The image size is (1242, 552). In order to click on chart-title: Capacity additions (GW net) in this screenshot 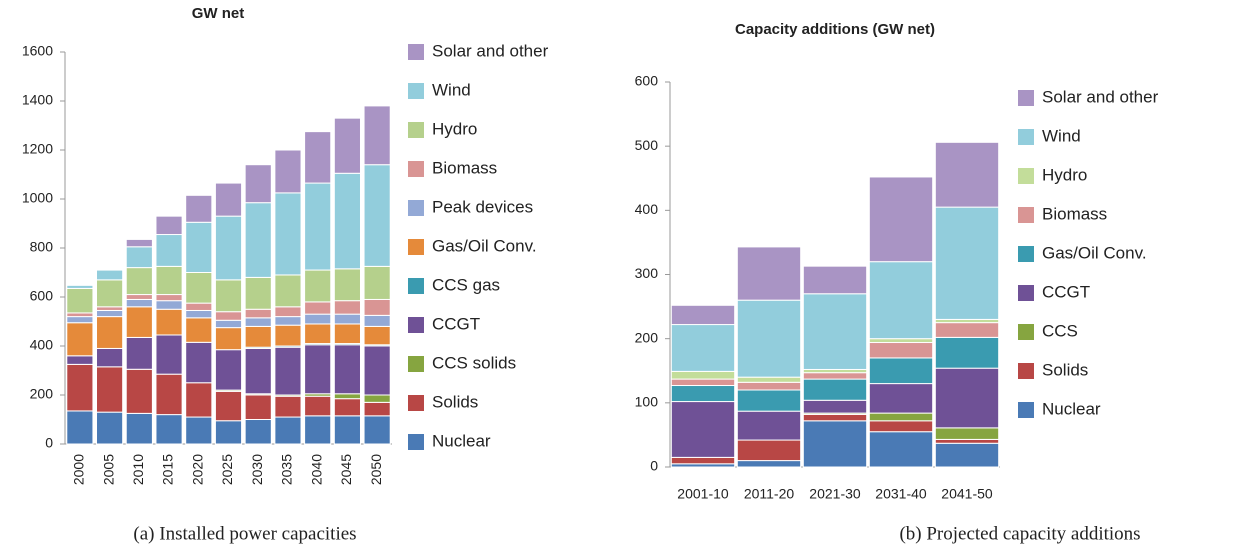, I will do `click(835, 29)`.